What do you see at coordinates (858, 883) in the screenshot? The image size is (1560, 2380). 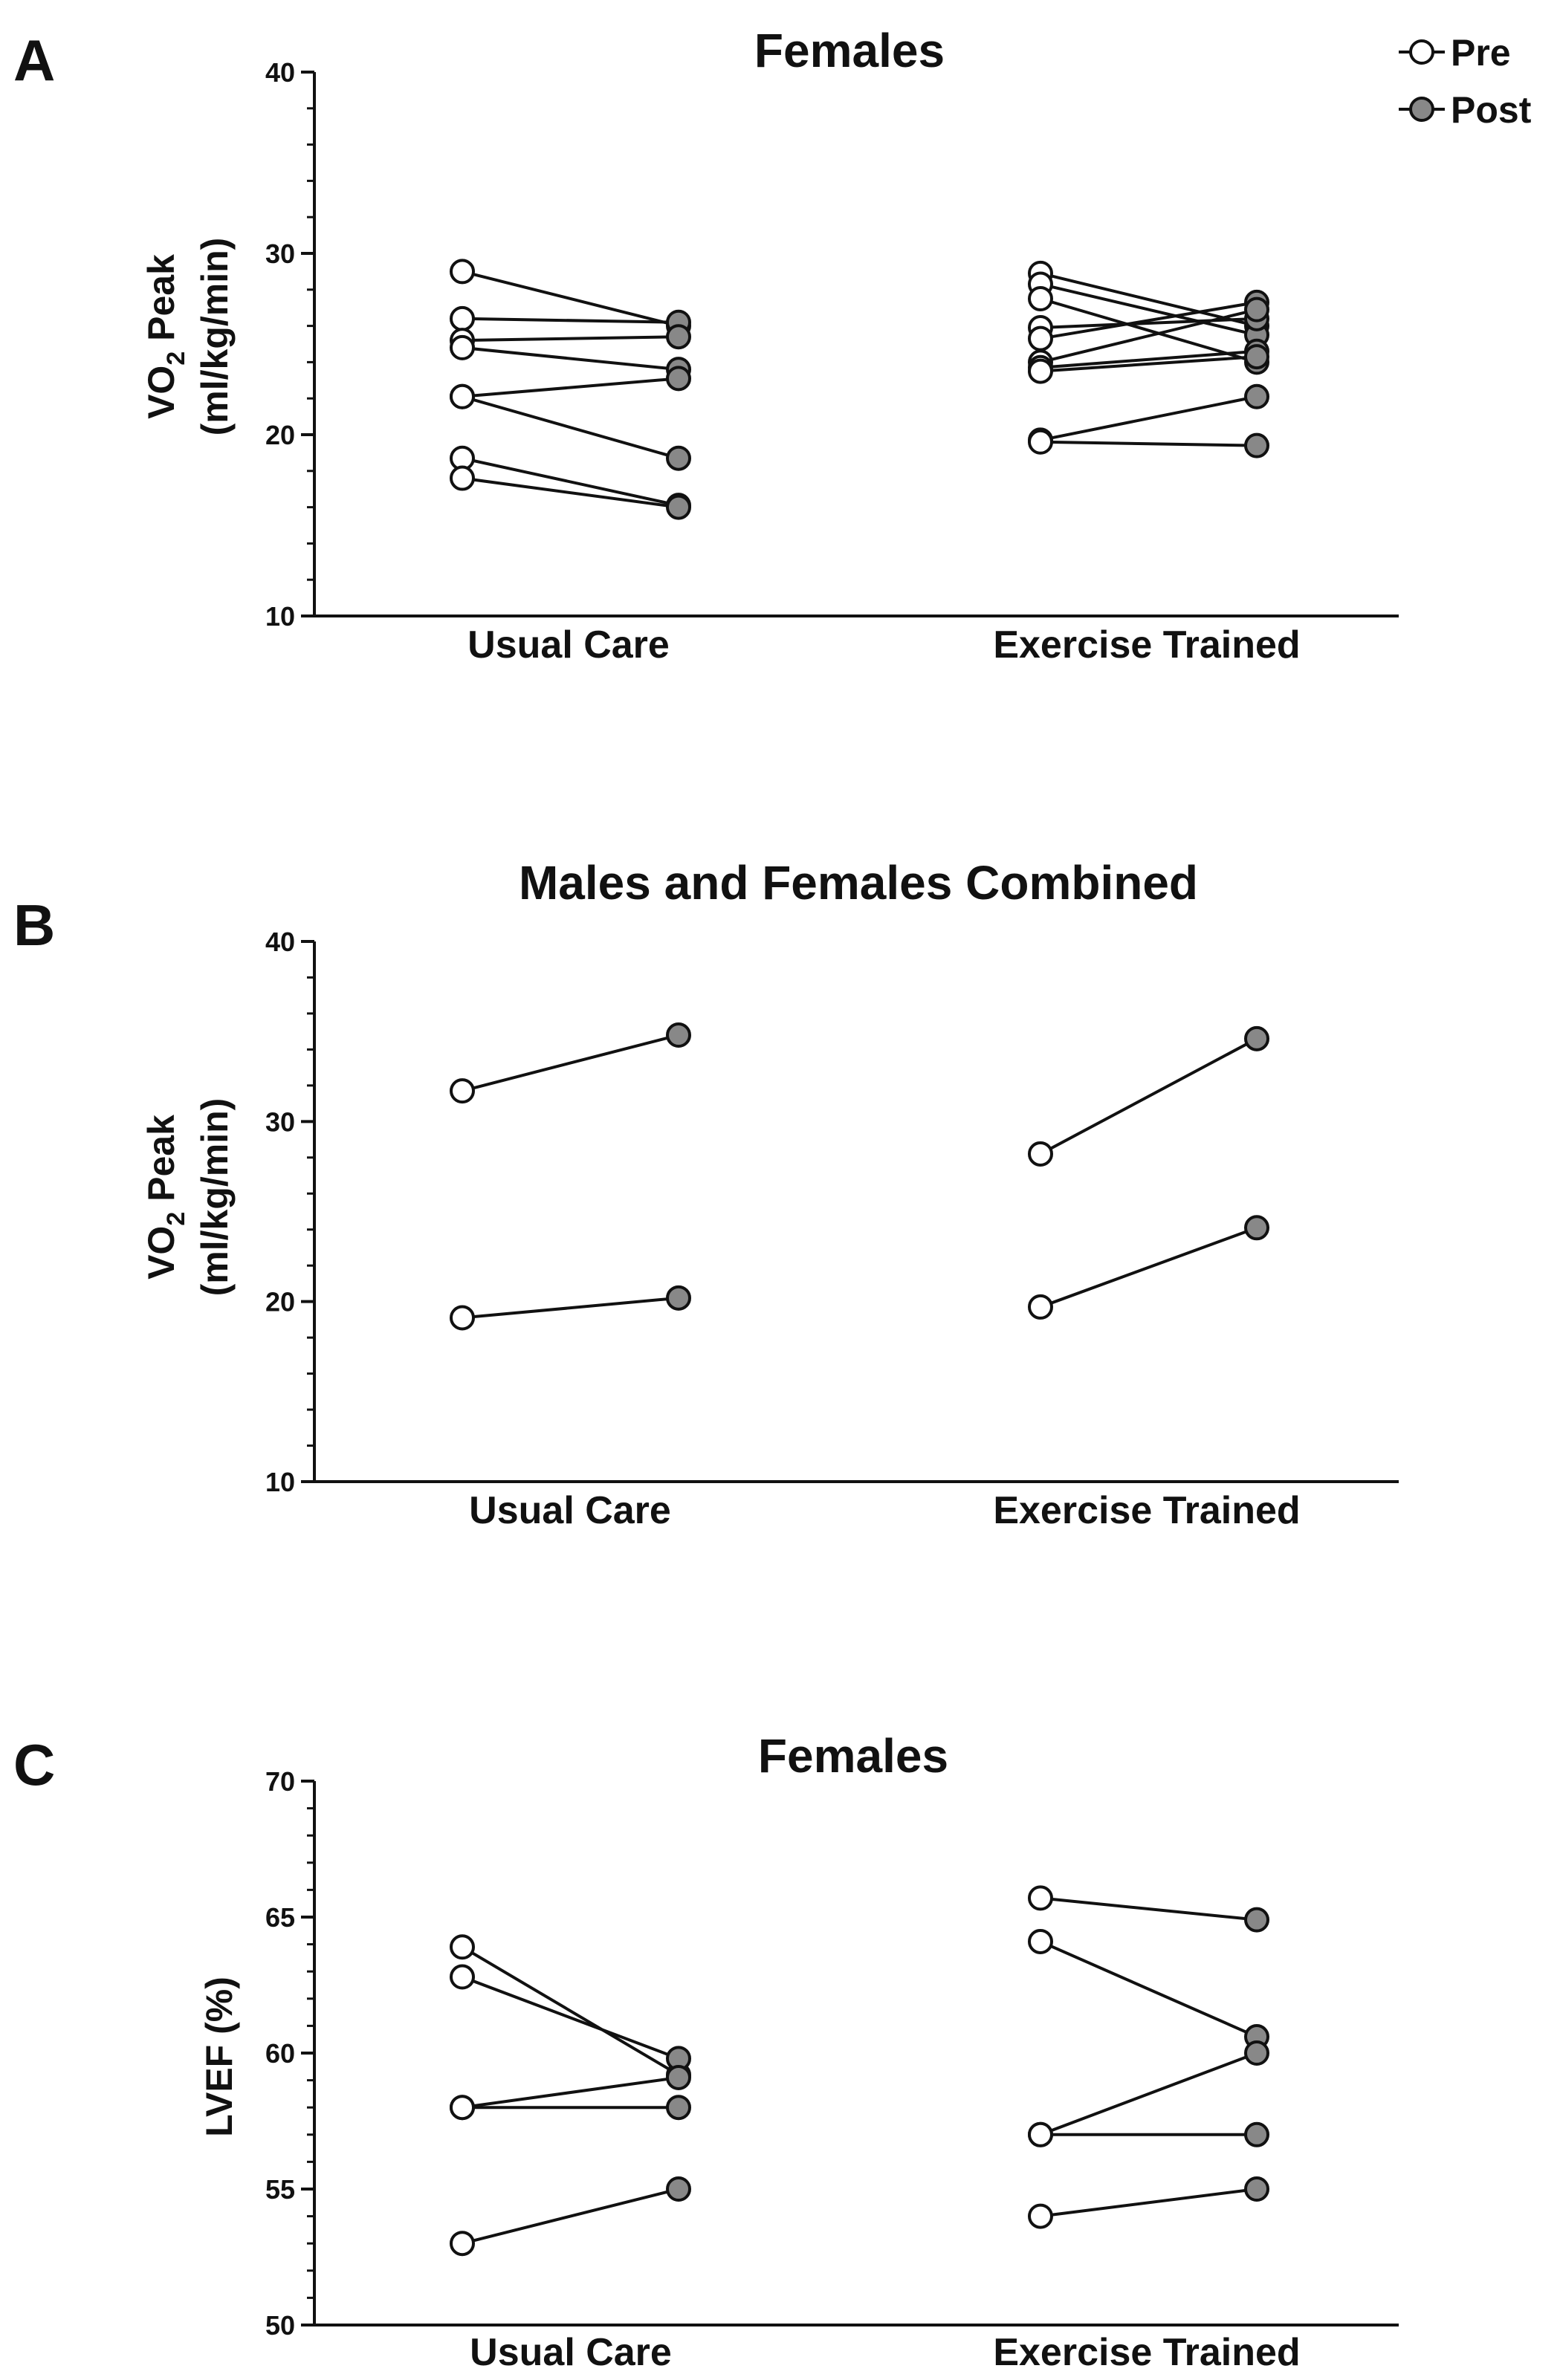 I see `chart-title: Males and Females Combined` at bounding box center [858, 883].